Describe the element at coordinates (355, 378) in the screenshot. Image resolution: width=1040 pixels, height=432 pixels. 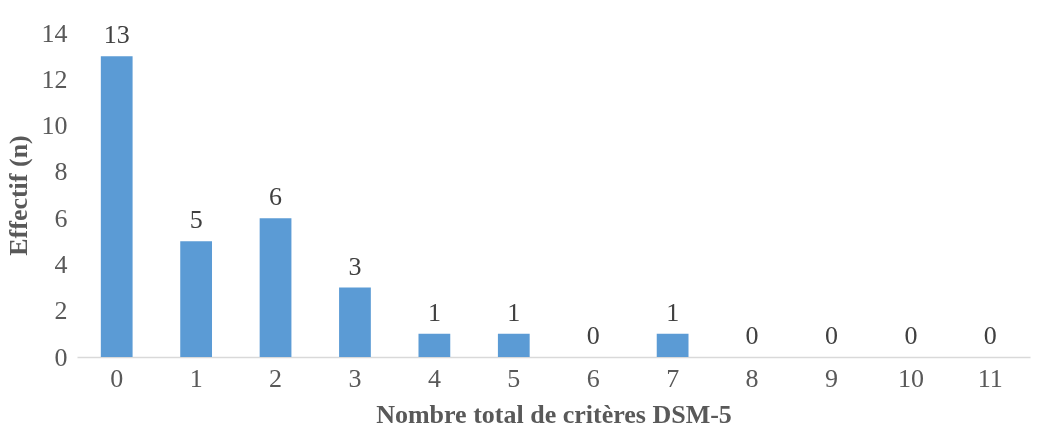
I see `x-tick-label: 3` at that location.